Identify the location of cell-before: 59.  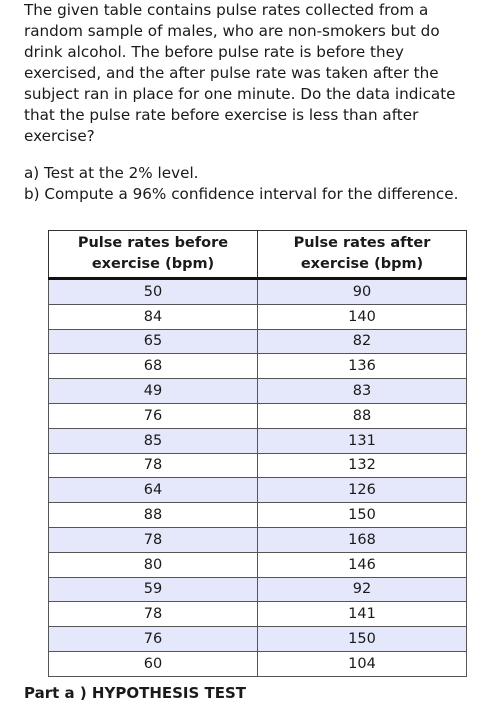
(153, 589).